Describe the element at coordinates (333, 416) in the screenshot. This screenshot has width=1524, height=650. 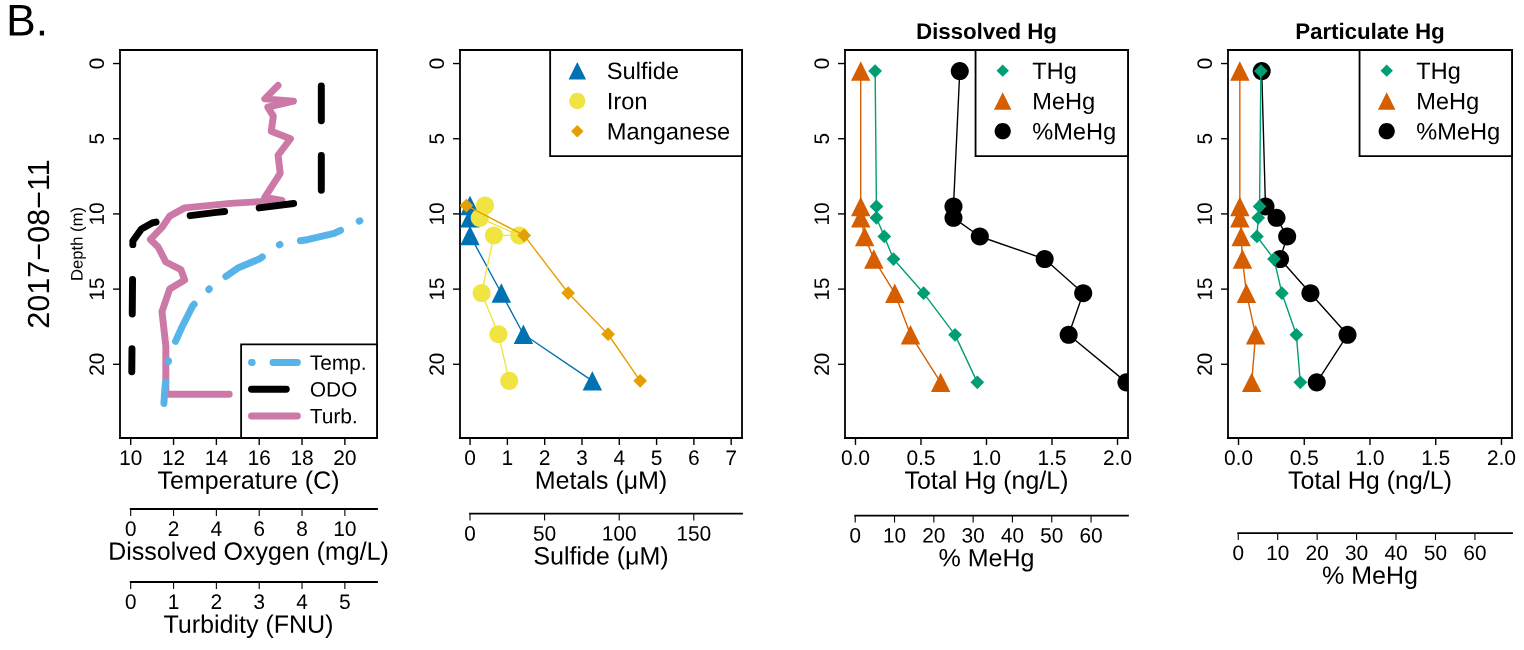
I see `legend-label: Turb.` at that location.